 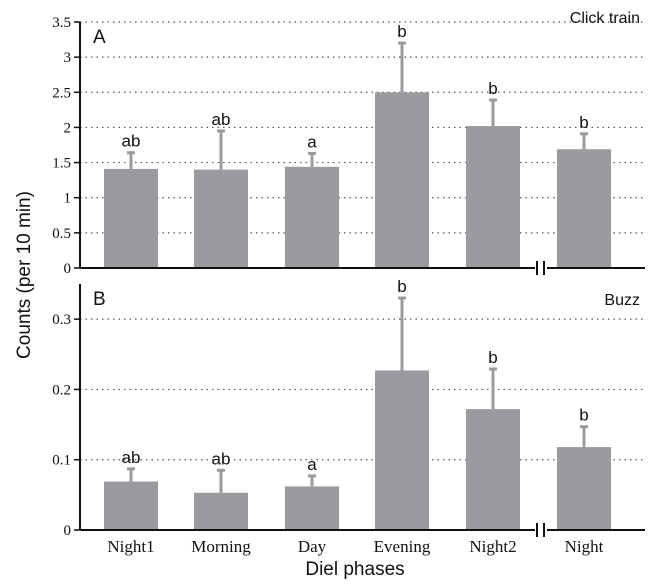 I want to click on y-tick-label: 0.5, so click(x=61, y=234).